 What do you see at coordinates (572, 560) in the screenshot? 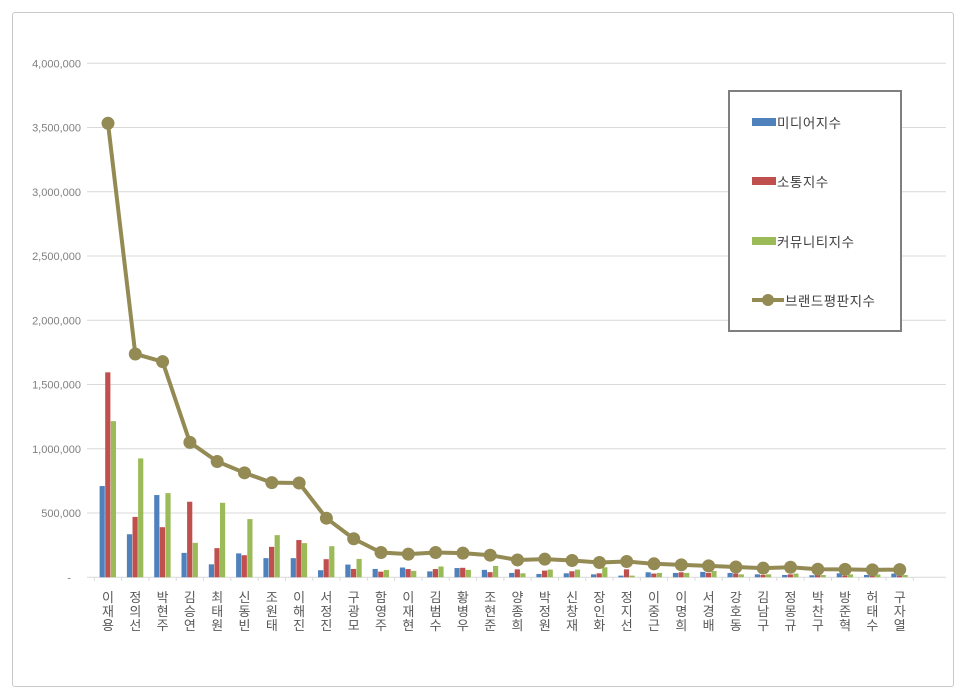
I see `line-marker-c17` at bounding box center [572, 560].